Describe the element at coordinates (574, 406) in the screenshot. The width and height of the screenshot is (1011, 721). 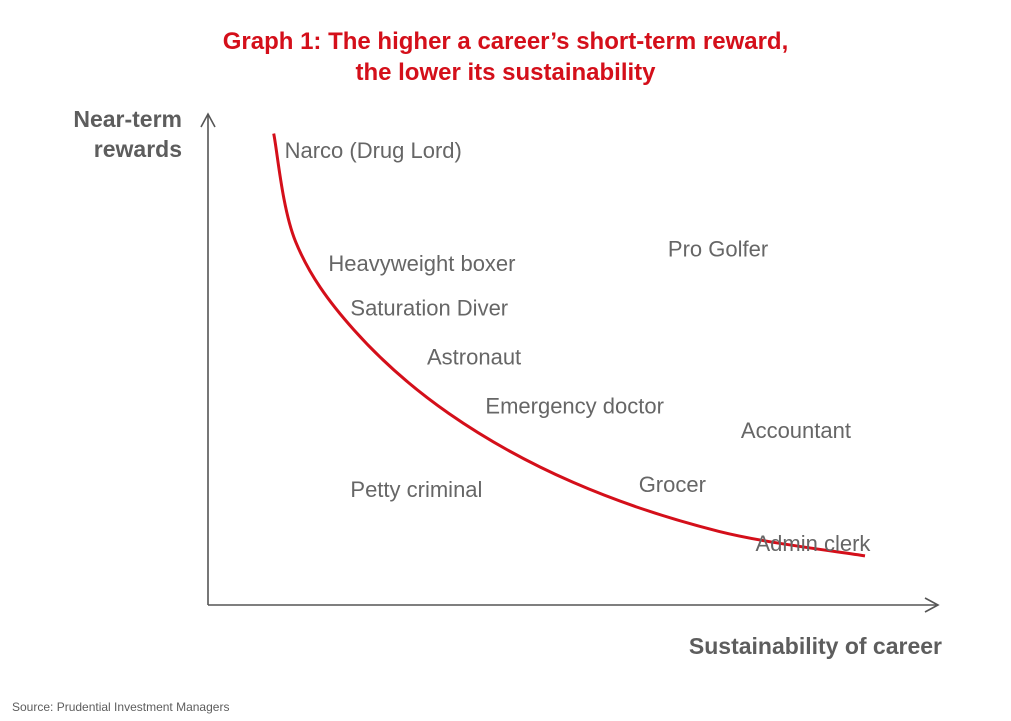
I see `career-label-emergency-doctor: Emergency doctor` at that location.